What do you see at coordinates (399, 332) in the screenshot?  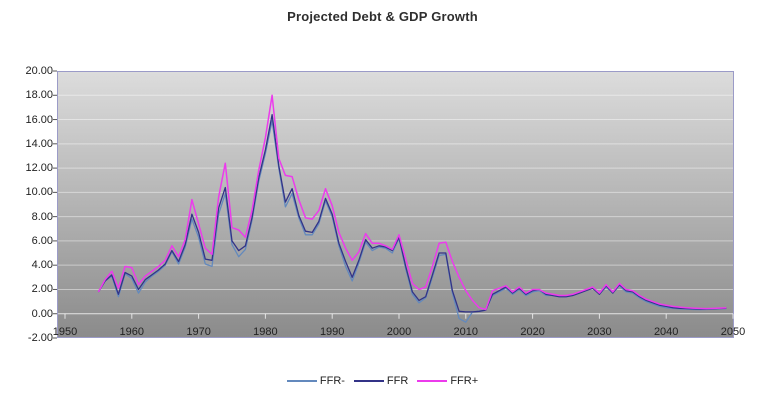 I see `x-axis-label: 2000` at bounding box center [399, 332].